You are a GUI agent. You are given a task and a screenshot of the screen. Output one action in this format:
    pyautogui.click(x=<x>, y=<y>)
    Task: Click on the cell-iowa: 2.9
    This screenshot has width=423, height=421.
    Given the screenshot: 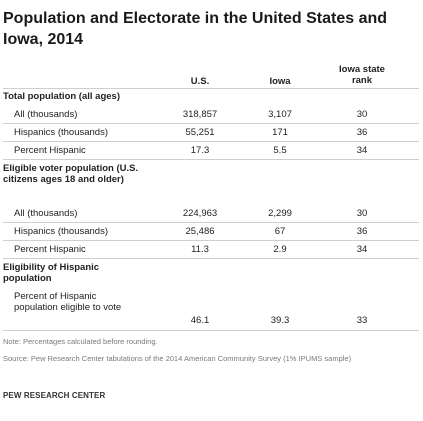 What is the action you would take?
    pyautogui.click(x=280, y=249)
    